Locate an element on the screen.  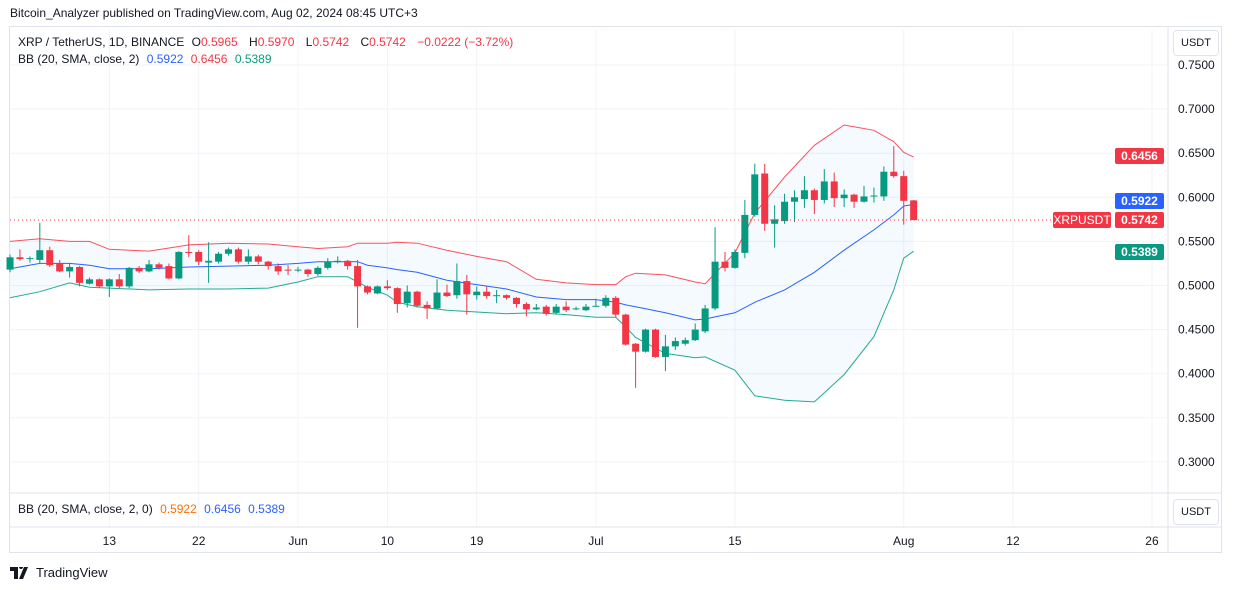
close-value: 0.5742 is located at coordinates (387, 42).